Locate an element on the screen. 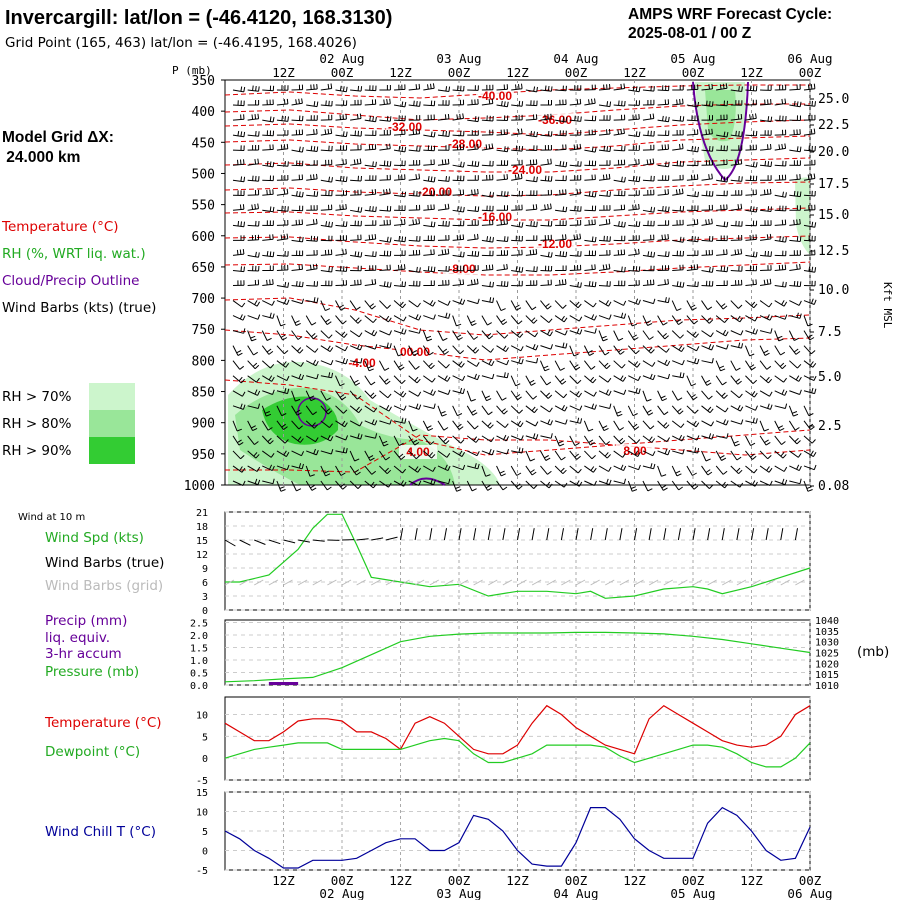 The height and width of the screenshot is (900, 900). y-tick-label: 0.5 is located at coordinates (199, 674).